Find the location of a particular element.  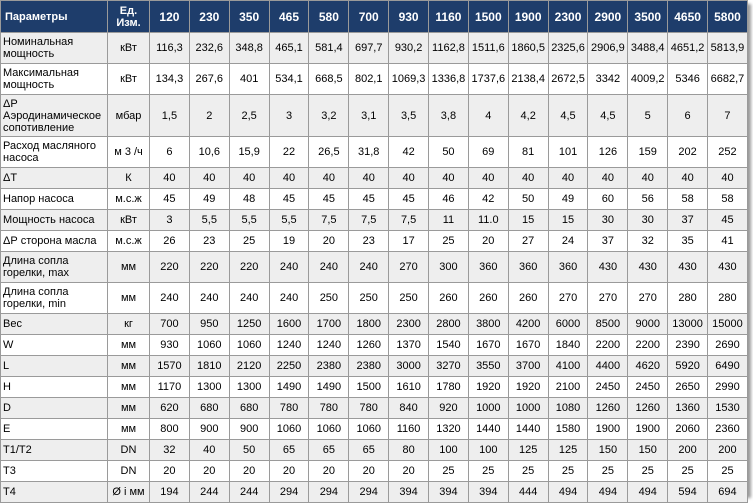

table-cell: 202 is located at coordinates (688, 152).